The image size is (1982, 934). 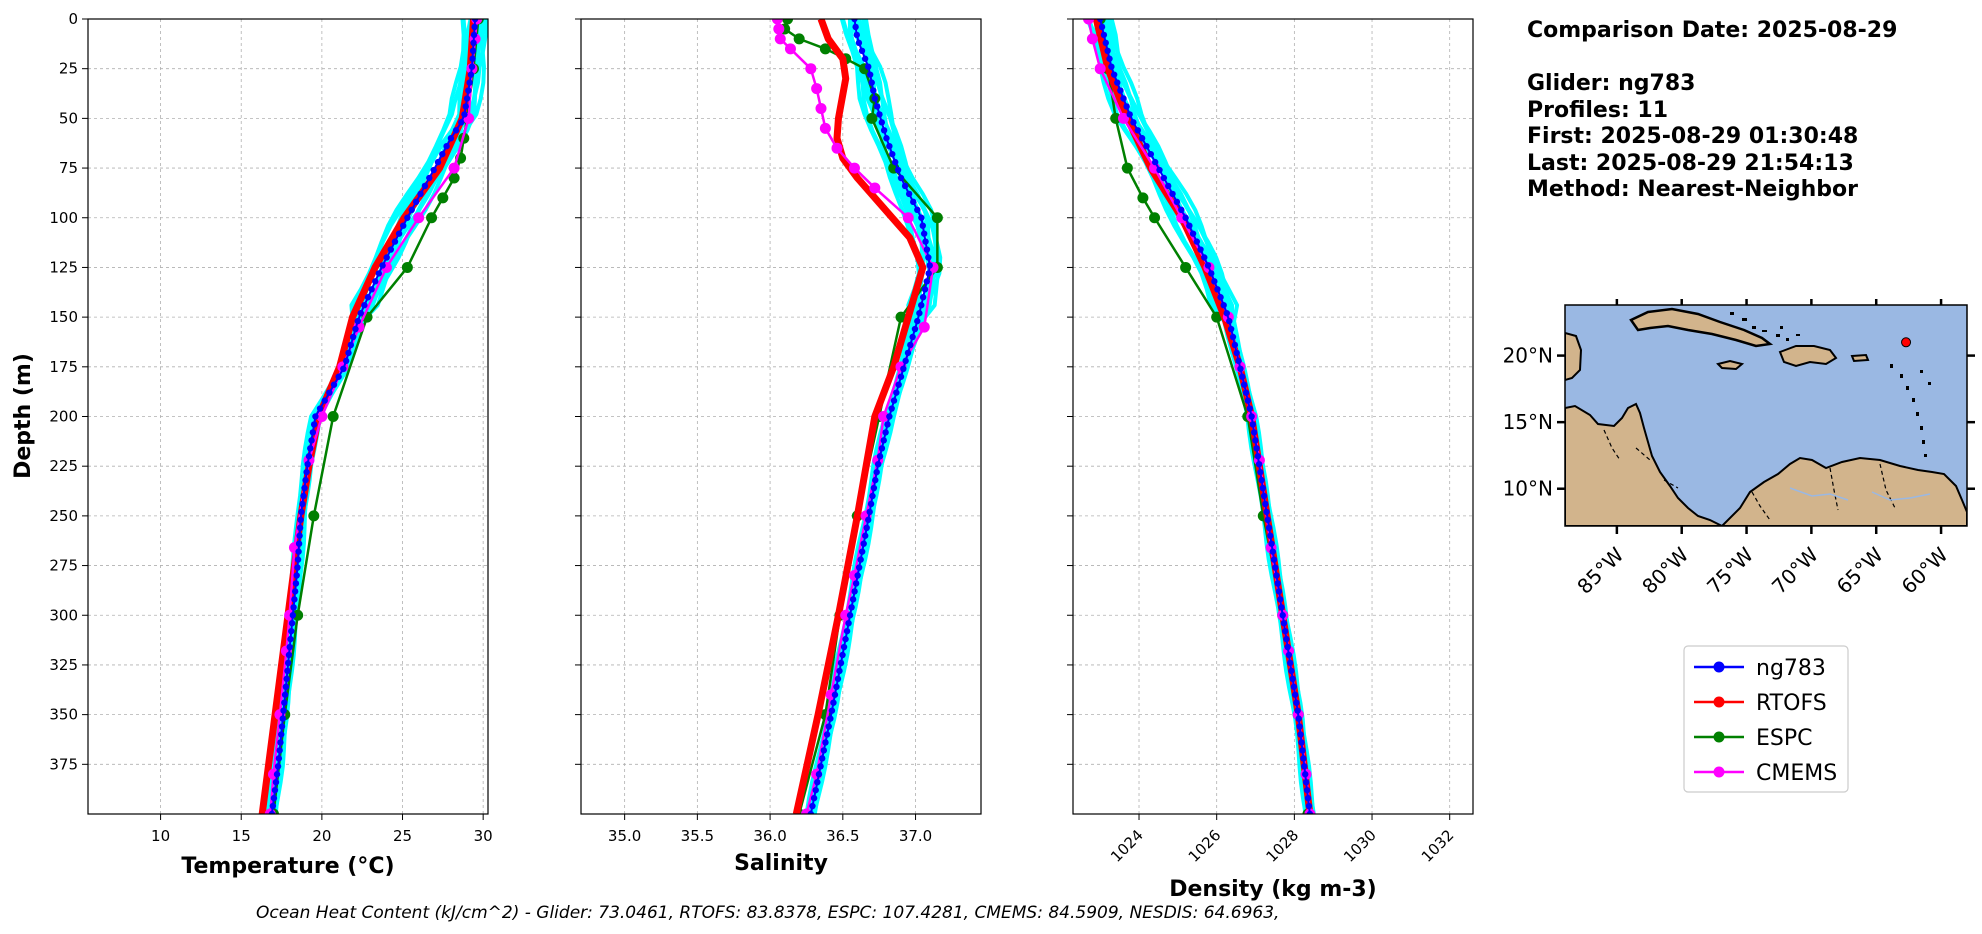 What do you see at coordinates (1750, 475) in the screenshot?
I see `map-borders` at bounding box center [1750, 475].